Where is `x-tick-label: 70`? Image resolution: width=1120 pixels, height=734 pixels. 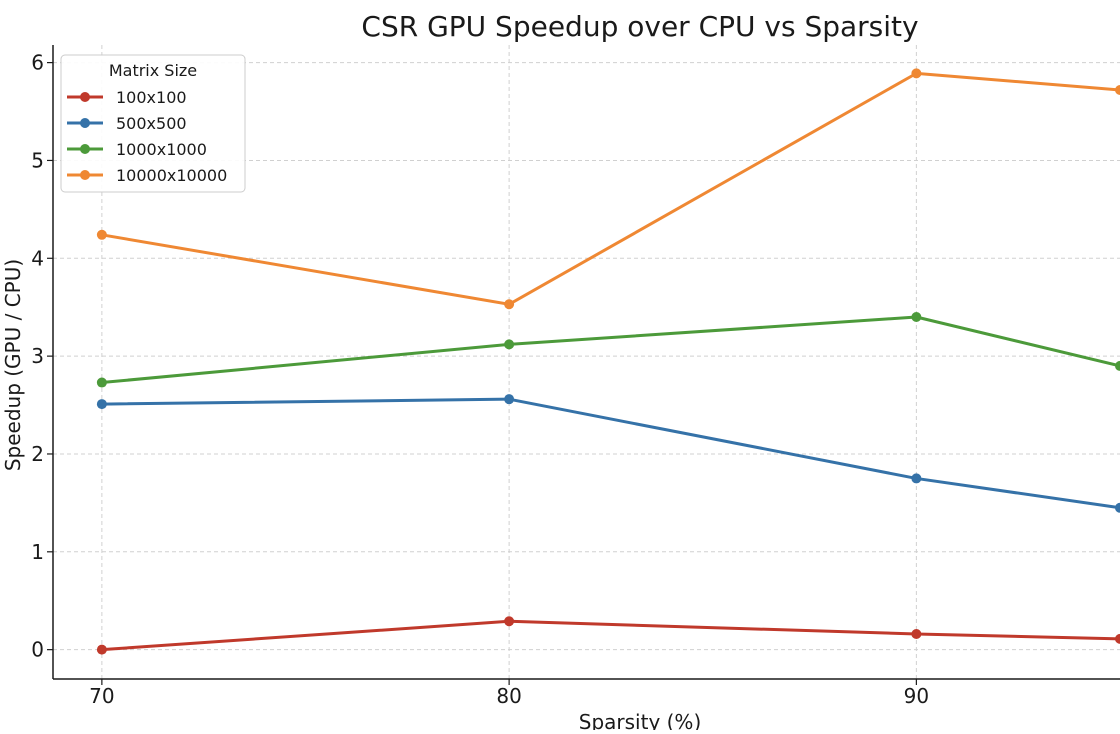 x-tick-label: 70 is located at coordinates (101, 696).